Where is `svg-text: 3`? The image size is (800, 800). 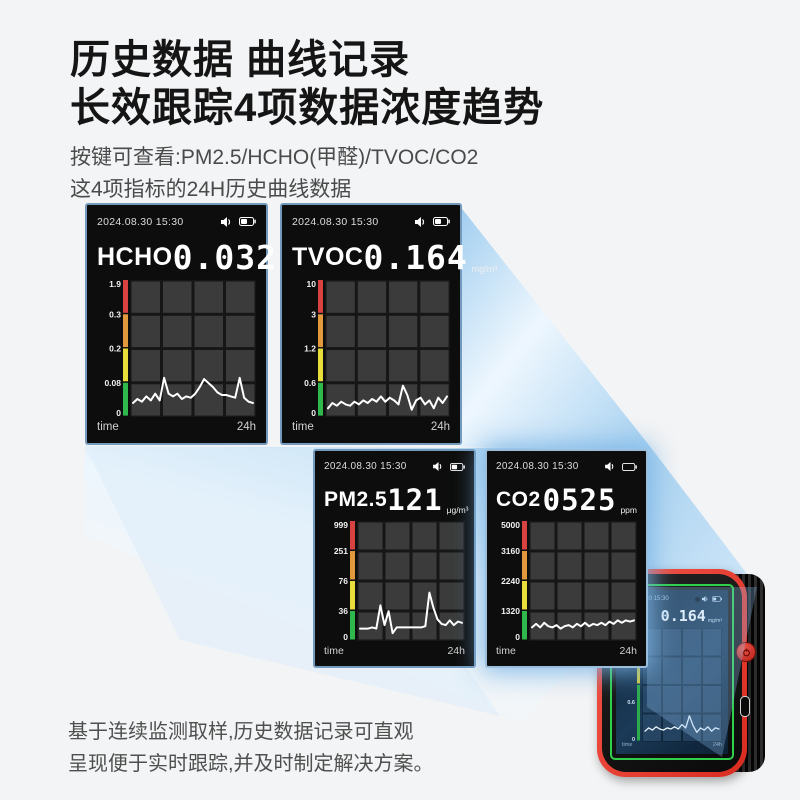
svg-text: 3 is located at coordinates (313, 314).